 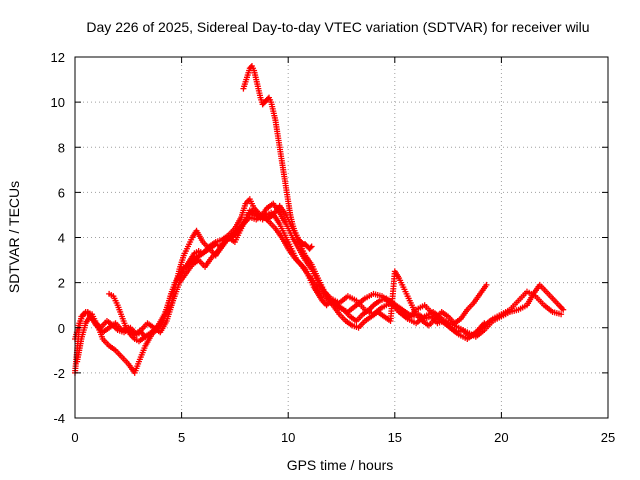 What do you see at coordinates (58, 57) in the screenshot?
I see `y-tick-label: 12` at bounding box center [58, 57].